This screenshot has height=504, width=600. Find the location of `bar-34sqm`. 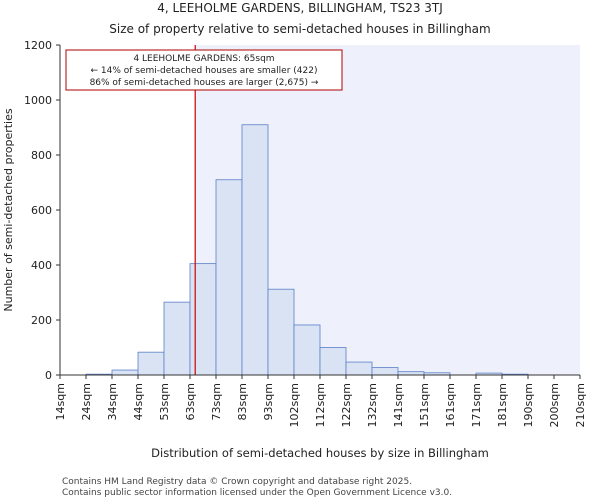

bar-34sqm is located at coordinates (125, 372).